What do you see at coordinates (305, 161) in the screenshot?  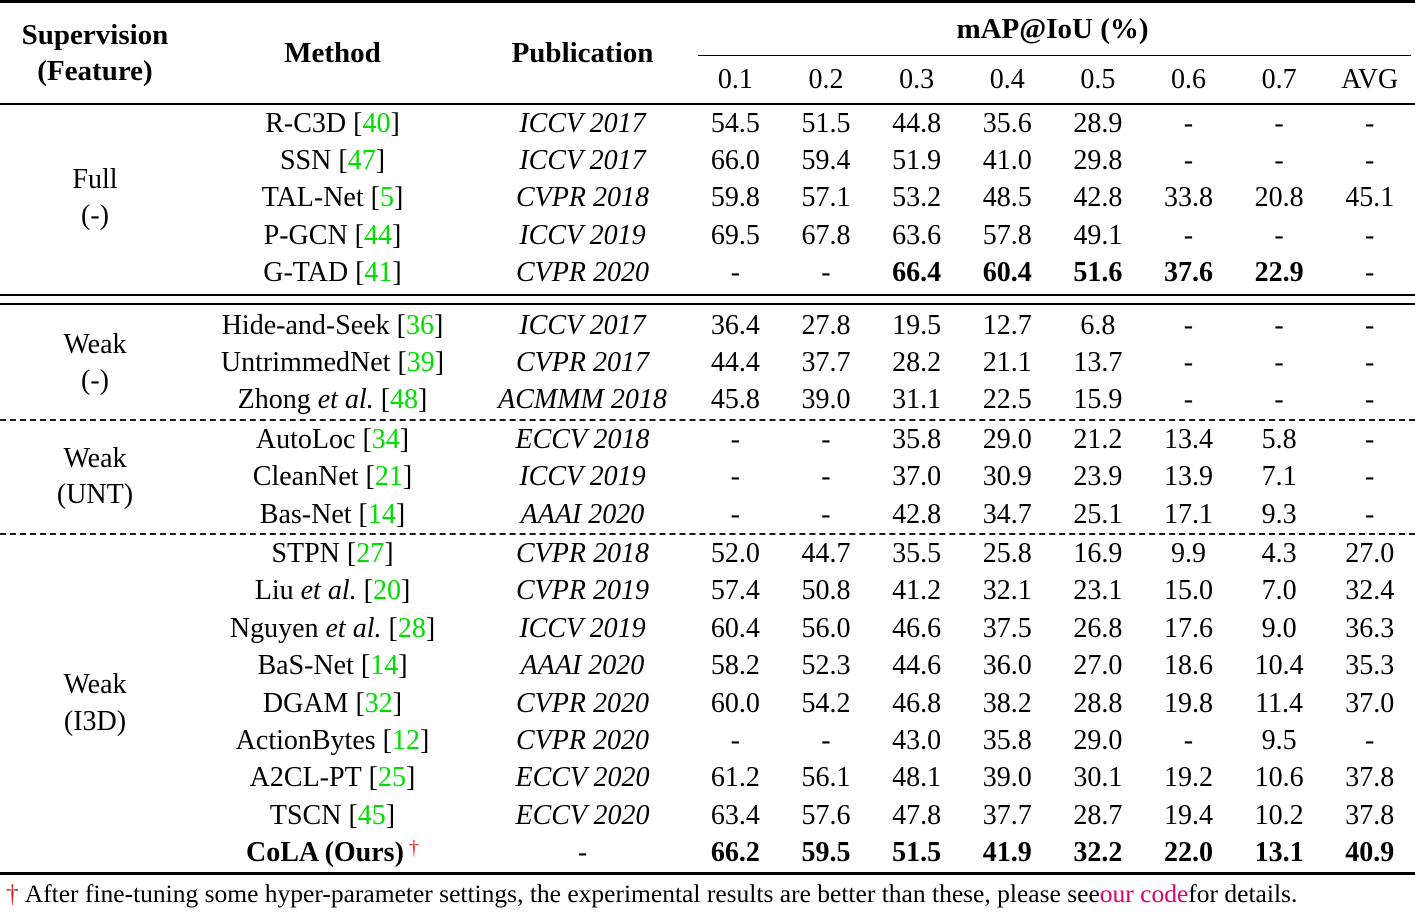 I see `method-name: SSN` at bounding box center [305, 161].